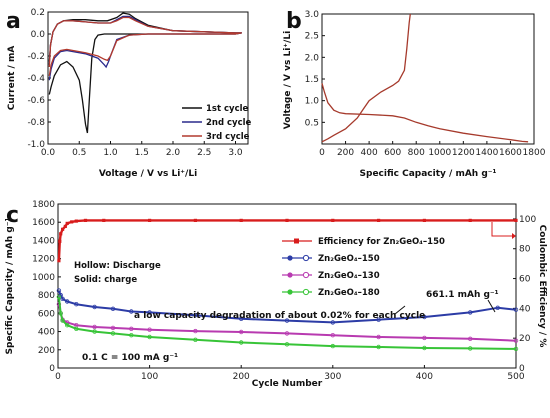 This screenshot has height=418, width=550. Describe the element at coordinates (38, 13) in the screenshot. I see `panel-a-ytick-label: 0.2` at that location.